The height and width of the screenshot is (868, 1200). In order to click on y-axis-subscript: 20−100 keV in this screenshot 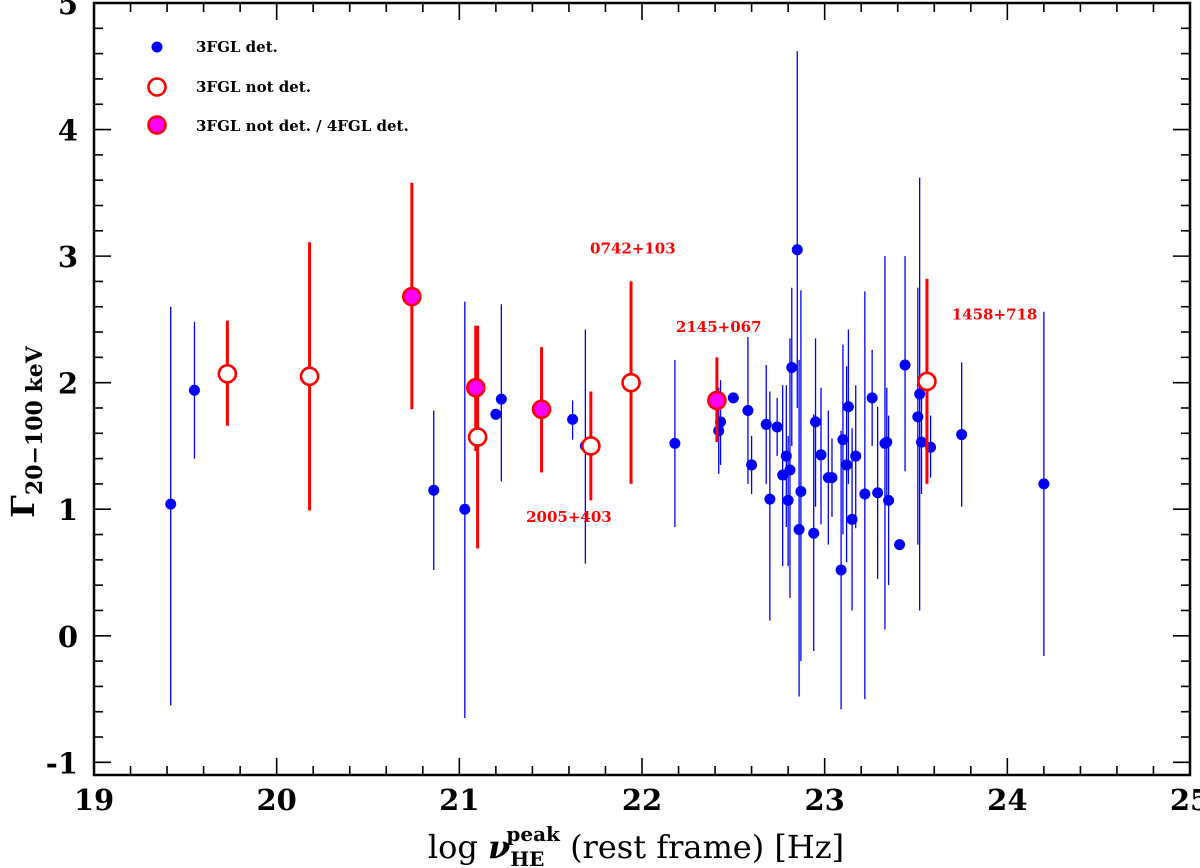, I will do `click(35, 420)`.